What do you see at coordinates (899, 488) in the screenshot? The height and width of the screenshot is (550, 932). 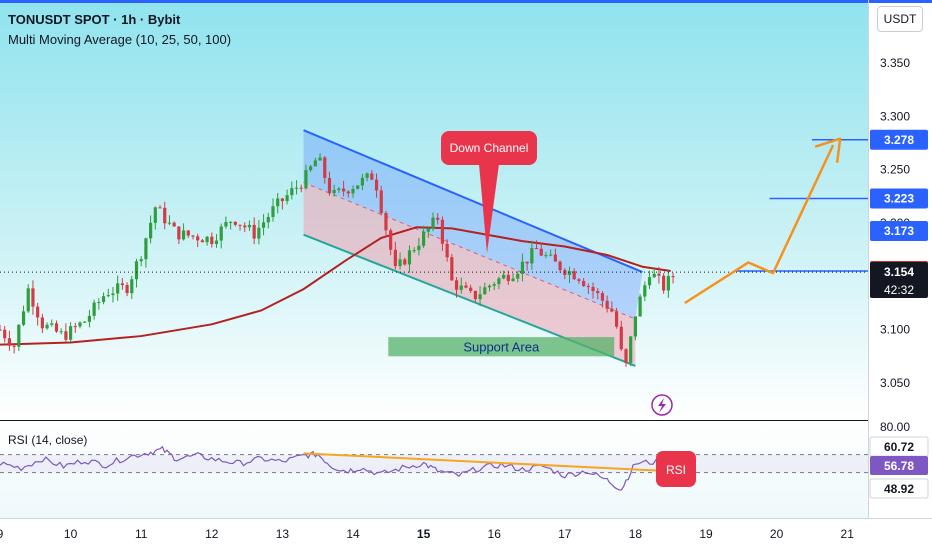 I see `rsi-tag` at bounding box center [899, 488].